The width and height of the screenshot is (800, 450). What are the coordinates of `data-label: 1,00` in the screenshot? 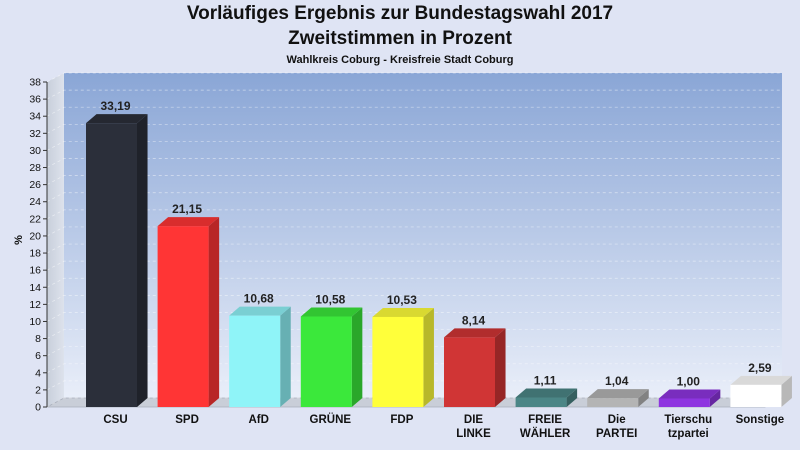 It's located at (689, 381).